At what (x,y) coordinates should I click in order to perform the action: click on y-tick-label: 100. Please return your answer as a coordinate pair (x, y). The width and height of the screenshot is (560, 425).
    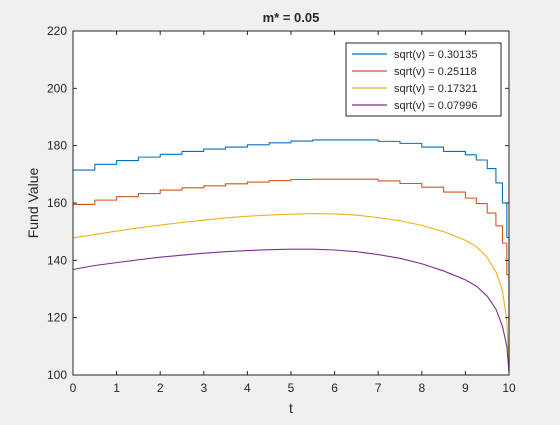
    Looking at the image, I should click on (57, 375).